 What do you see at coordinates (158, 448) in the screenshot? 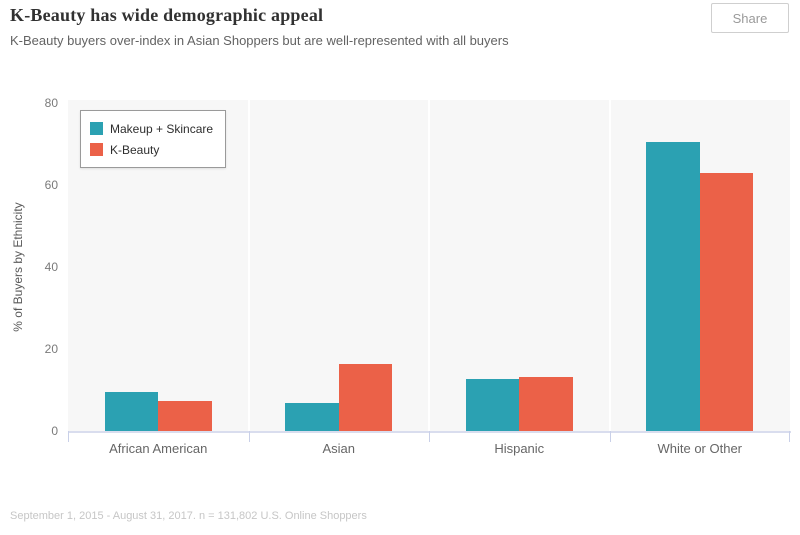
I see `category-label-african-american: African American` at bounding box center [158, 448].